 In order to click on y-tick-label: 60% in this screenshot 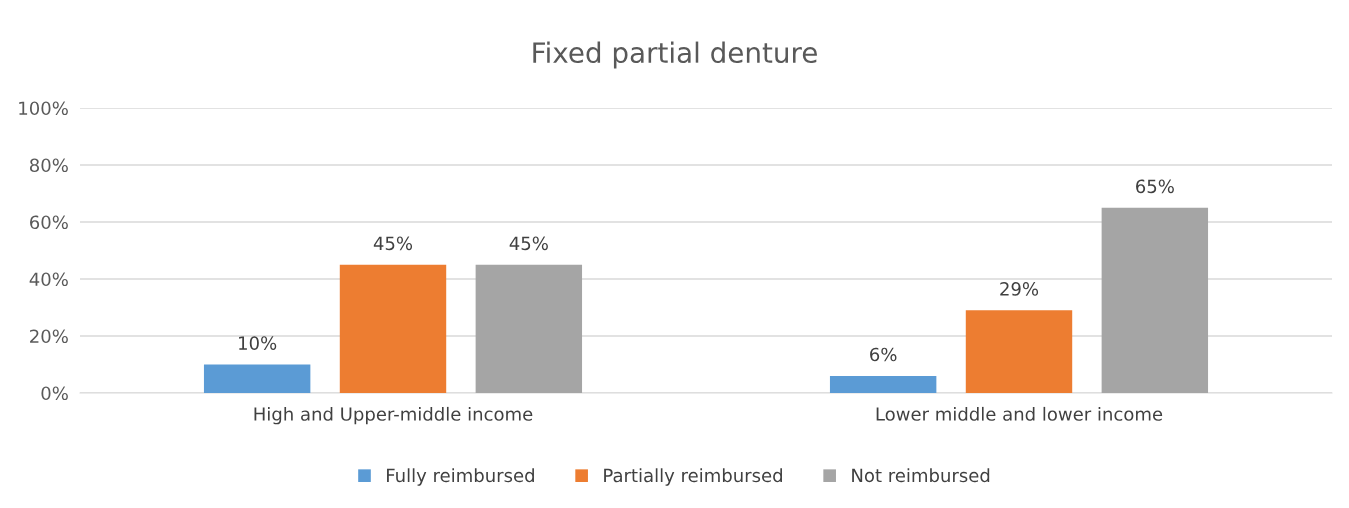, I will do `click(49, 222)`.